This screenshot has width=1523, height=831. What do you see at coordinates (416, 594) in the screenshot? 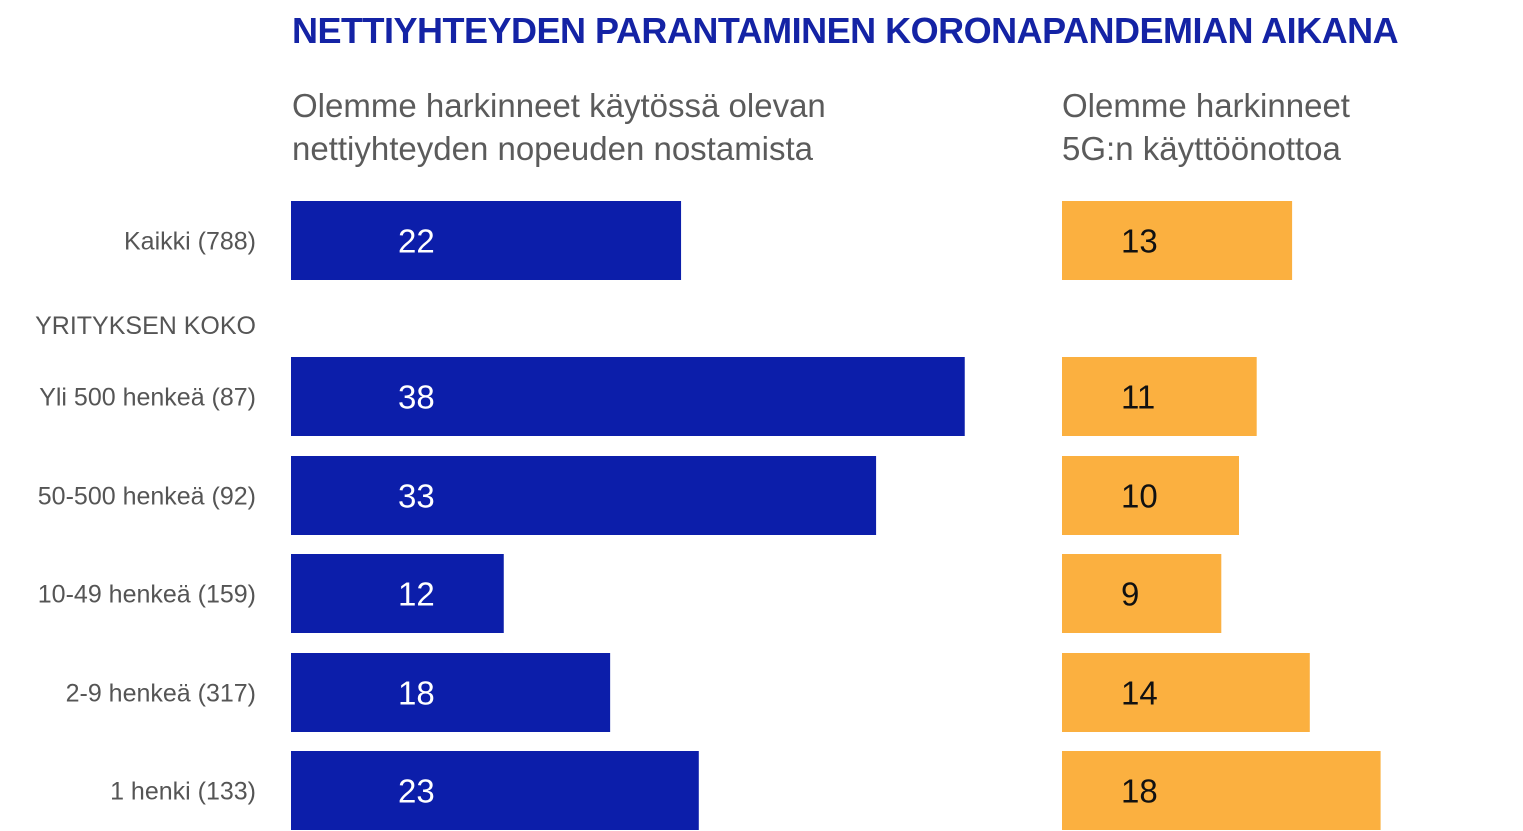
I see `data-label: 12` at bounding box center [416, 594].